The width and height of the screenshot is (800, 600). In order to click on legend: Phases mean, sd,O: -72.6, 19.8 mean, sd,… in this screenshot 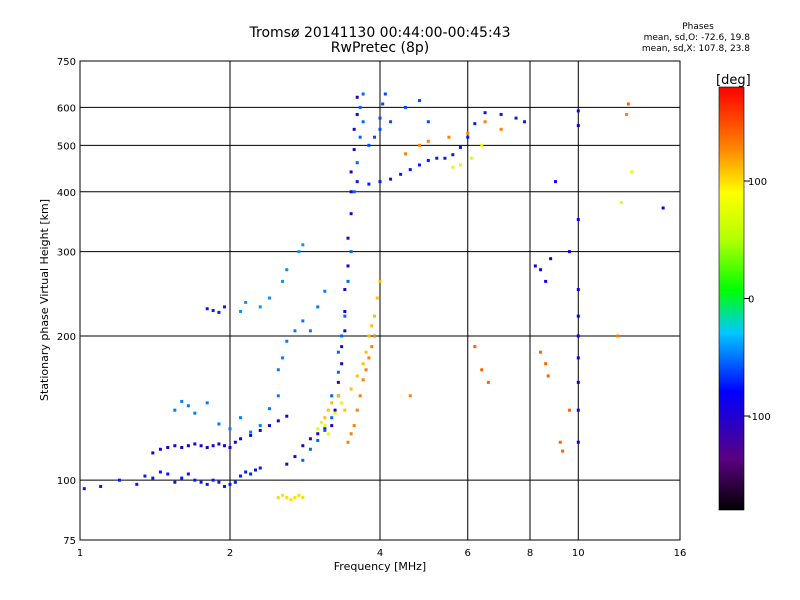, I will do `click(655, 38)`.